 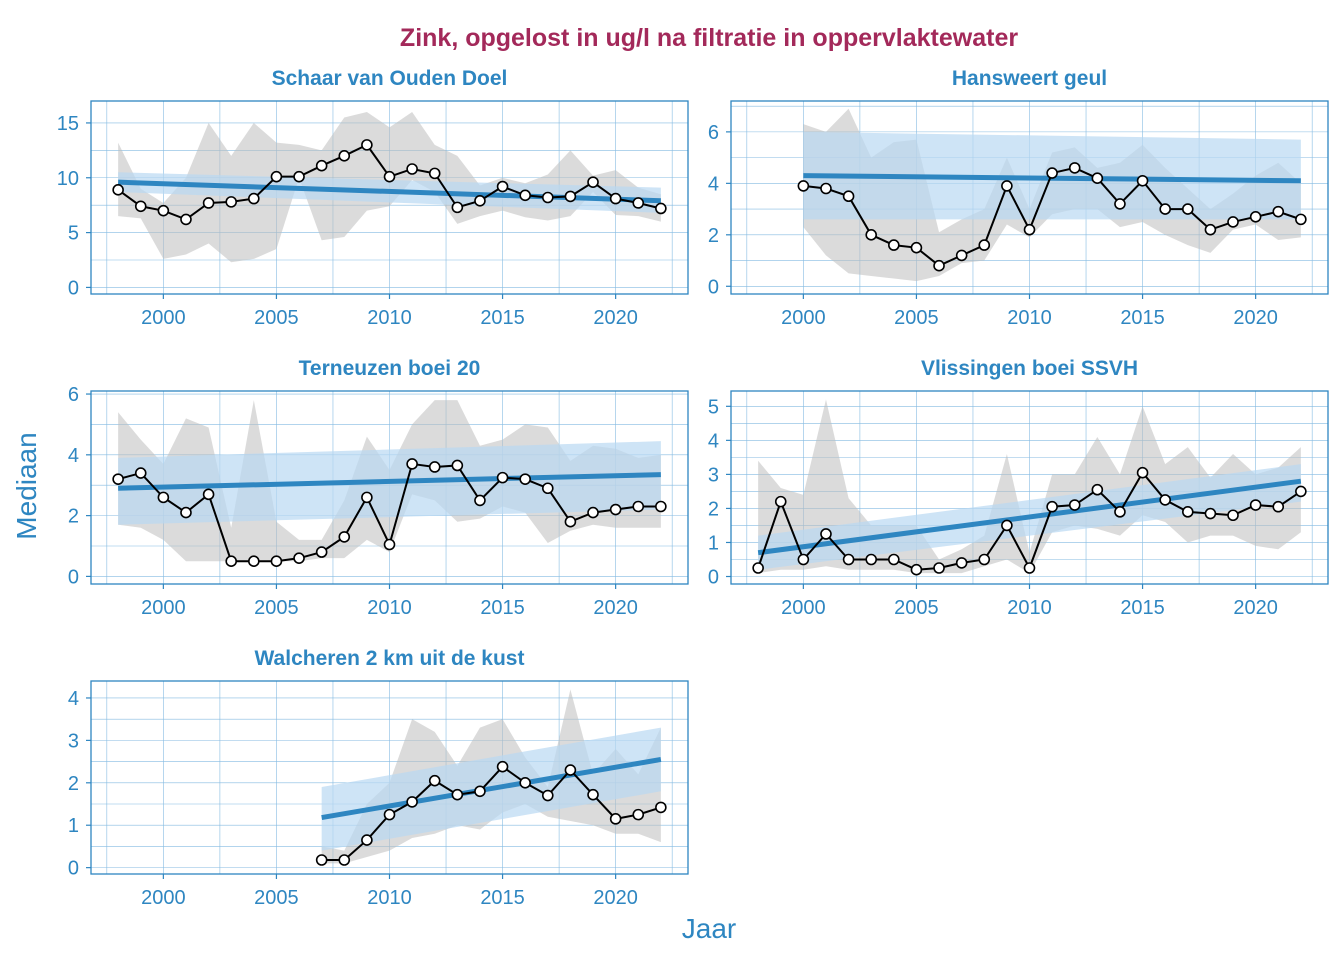 What do you see at coordinates (390, 78) in the screenshot?
I see `panel-title: Schaar van Ouden Doel` at bounding box center [390, 78].